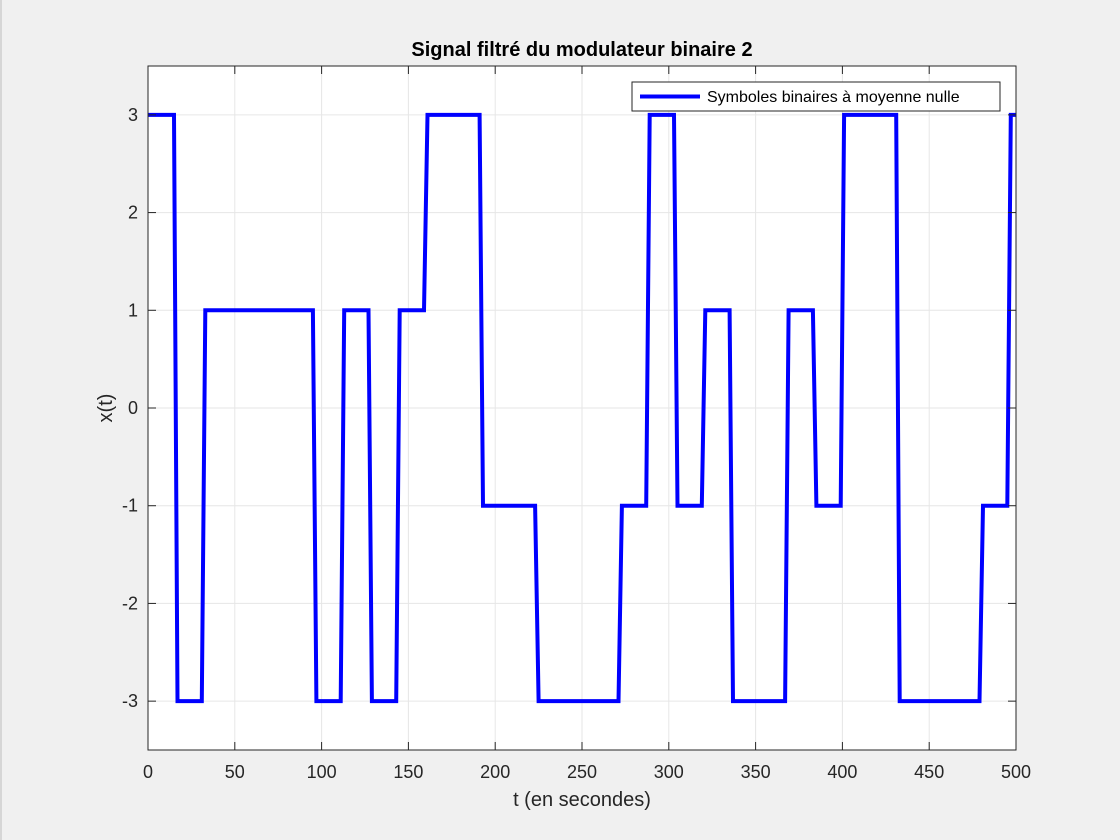  I want to click on legend-label: Symboles binaires à moyenne nulle, so click(833, 97).